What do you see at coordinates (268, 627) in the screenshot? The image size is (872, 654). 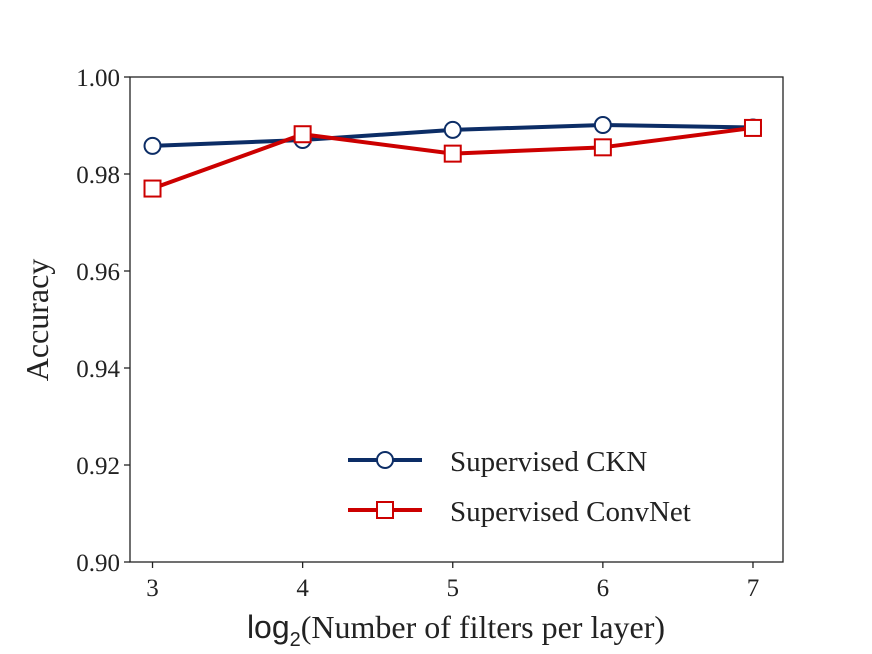 I see `x-axis-label-log: log` at bounding box center [268, 627].